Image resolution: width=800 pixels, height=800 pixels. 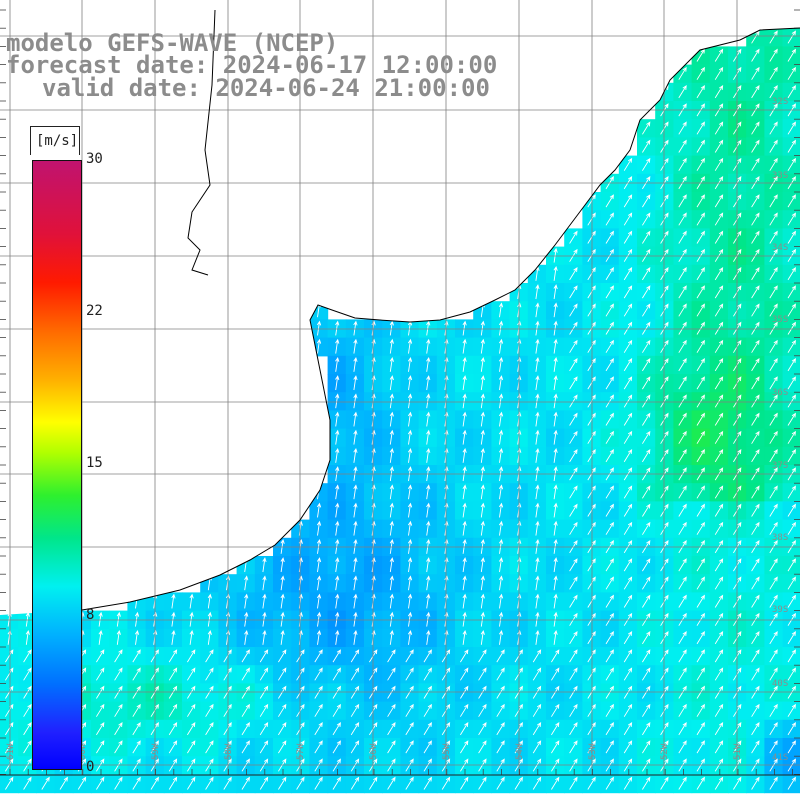 I want to click on longitude-label: 59W, so click(x=156, y=751).